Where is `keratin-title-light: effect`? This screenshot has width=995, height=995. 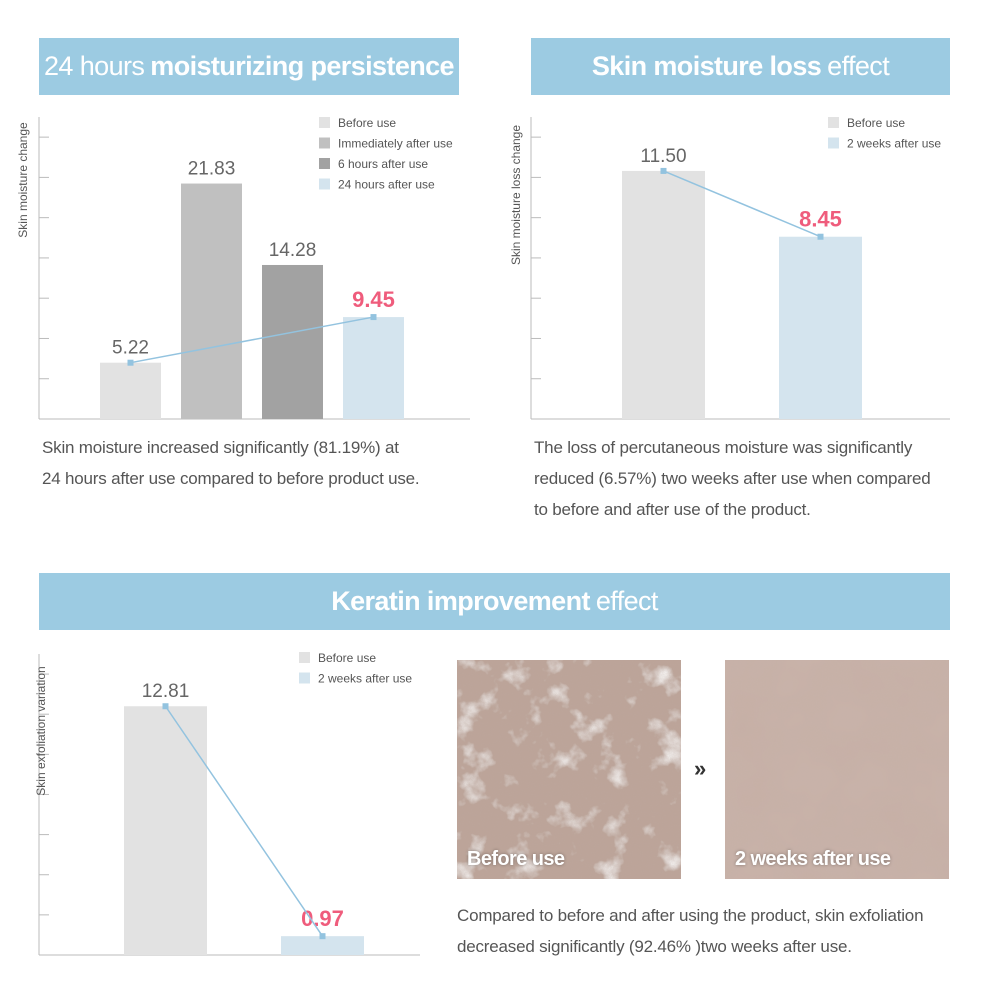
keratin-title-light: effect is located at coordinates (627, 601).